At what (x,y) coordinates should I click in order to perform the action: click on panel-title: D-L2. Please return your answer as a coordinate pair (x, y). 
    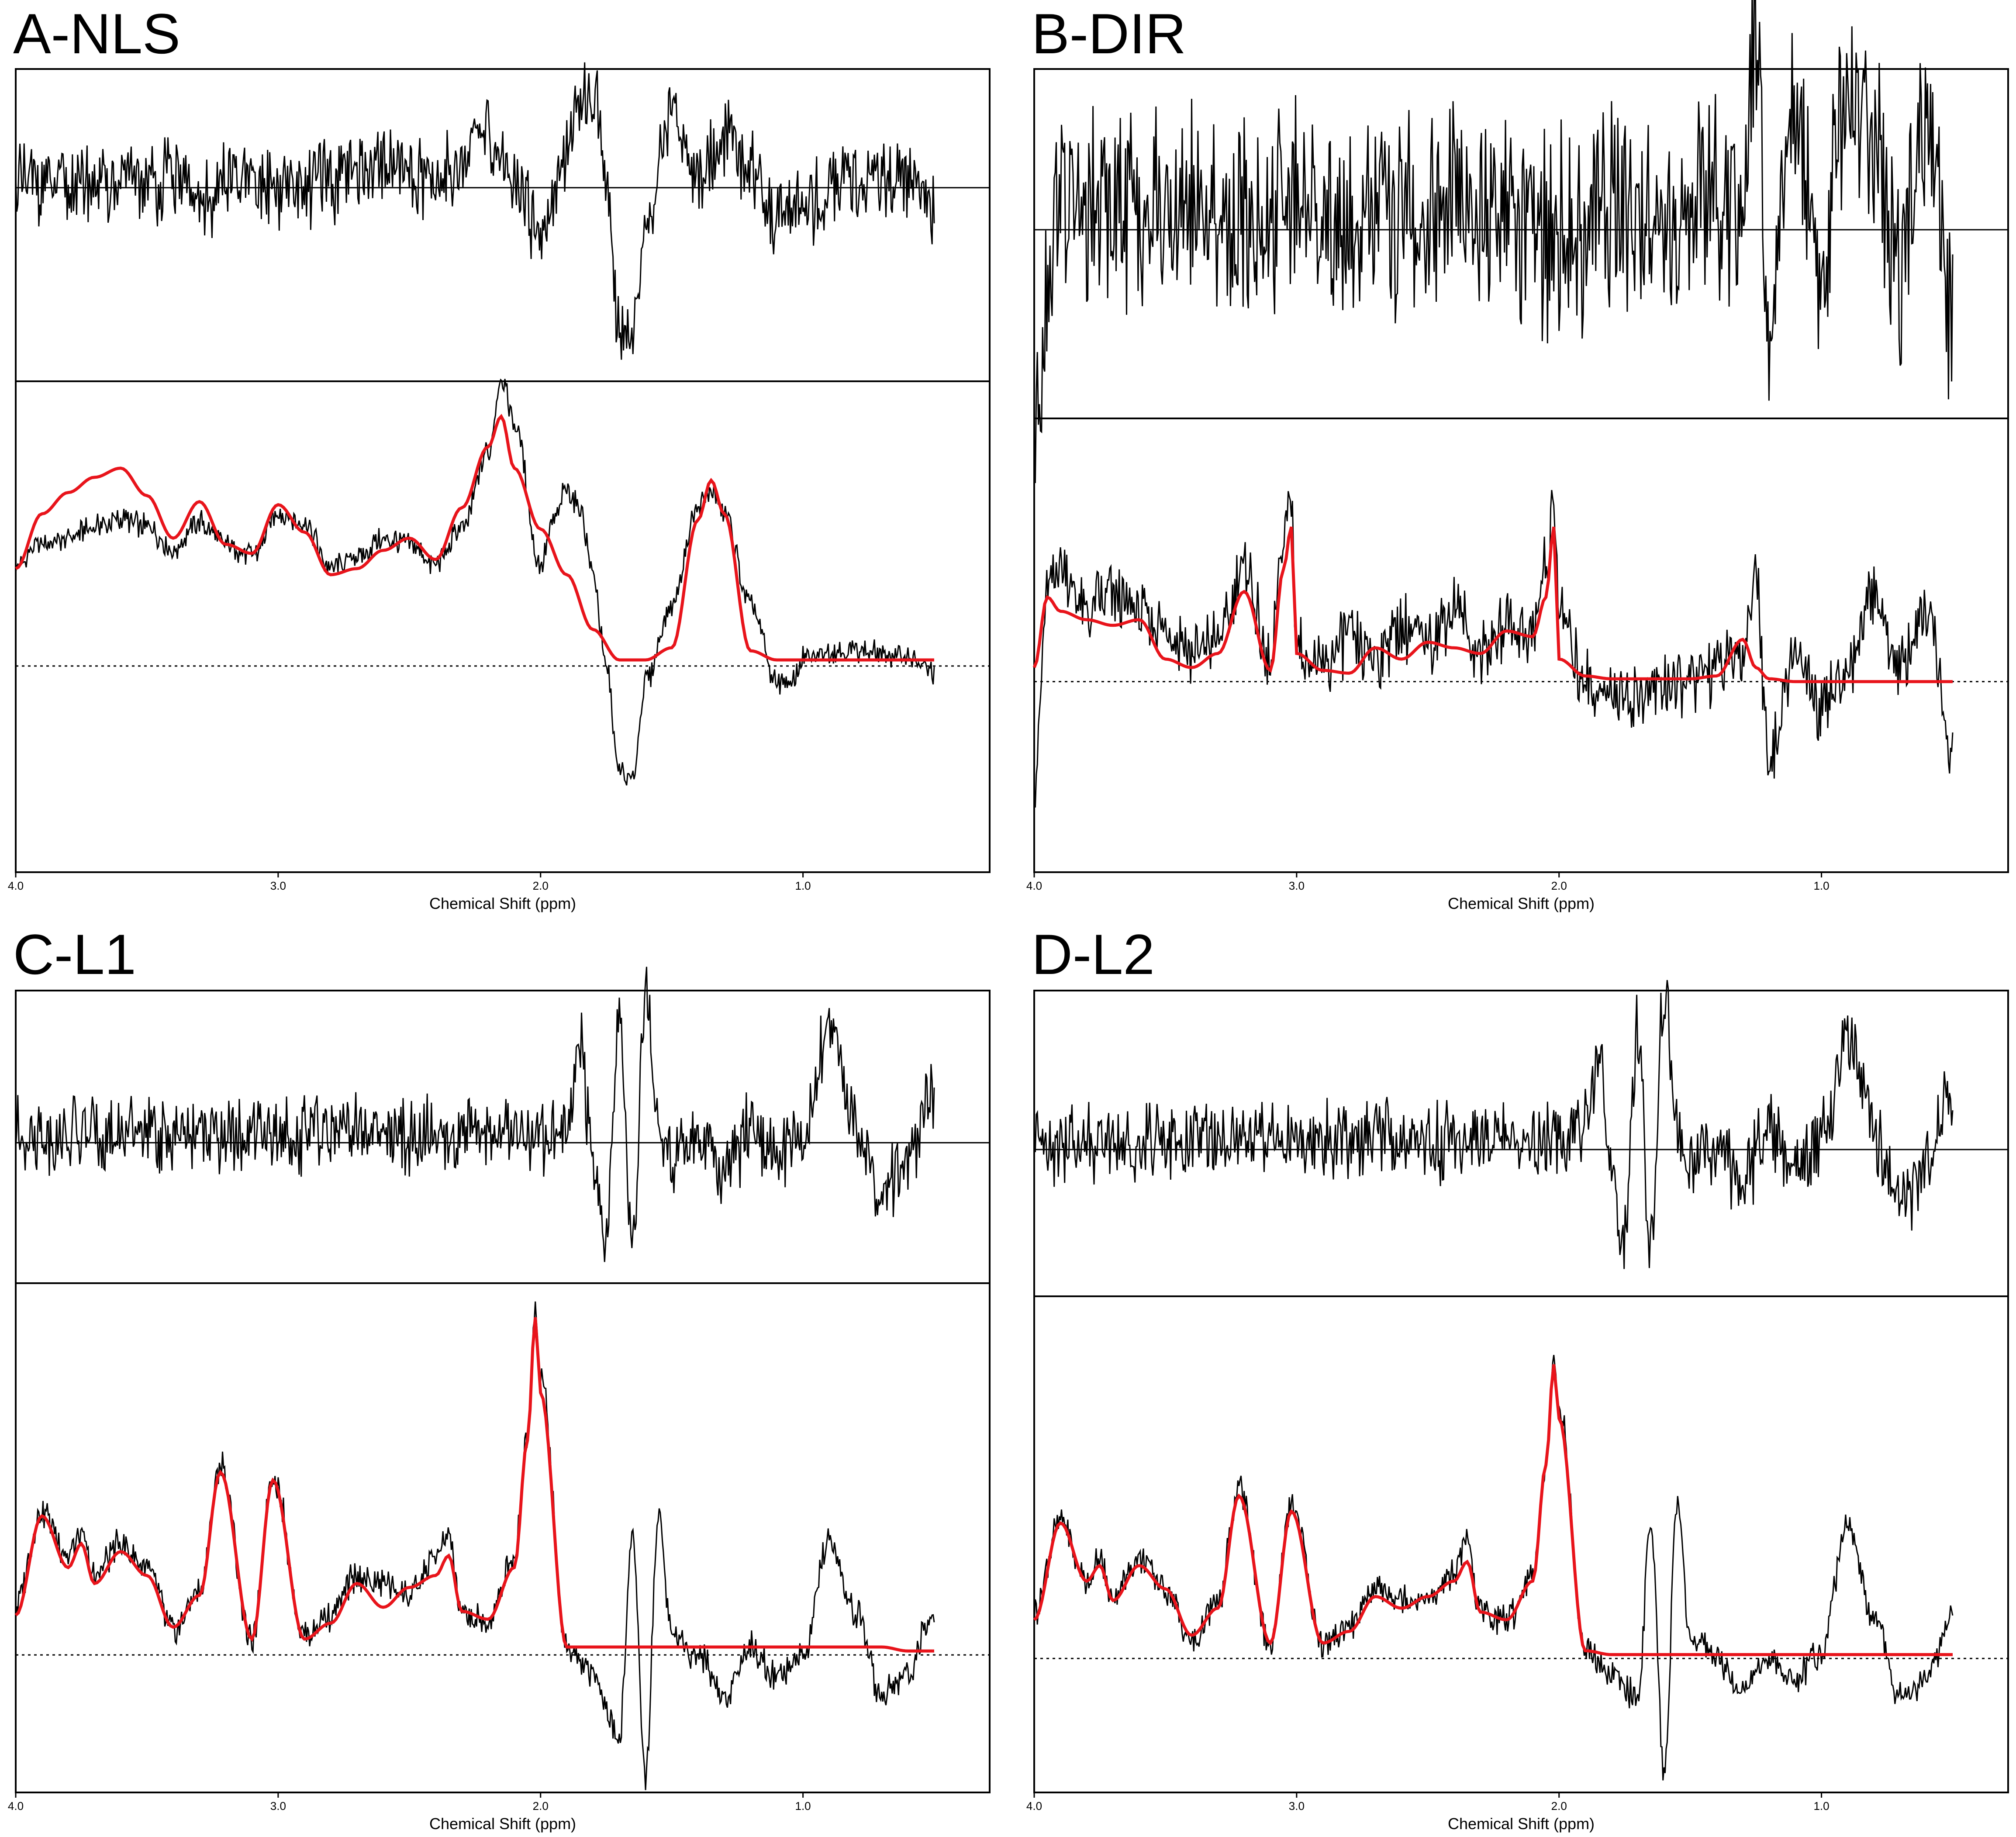
    Looking at the image, I should click on (1093, 954).